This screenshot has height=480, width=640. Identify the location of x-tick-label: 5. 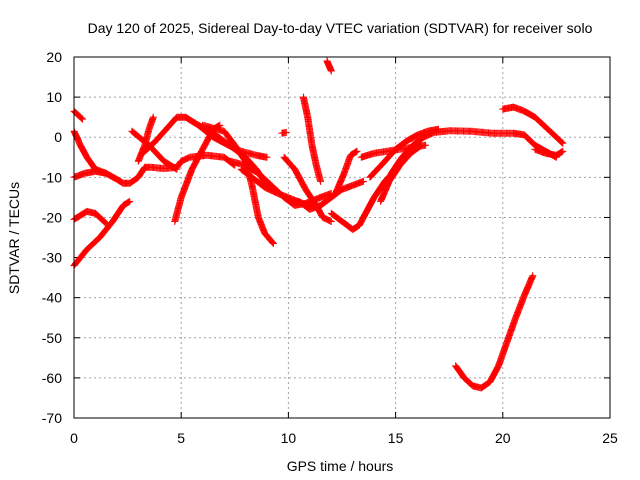
(181, 438).